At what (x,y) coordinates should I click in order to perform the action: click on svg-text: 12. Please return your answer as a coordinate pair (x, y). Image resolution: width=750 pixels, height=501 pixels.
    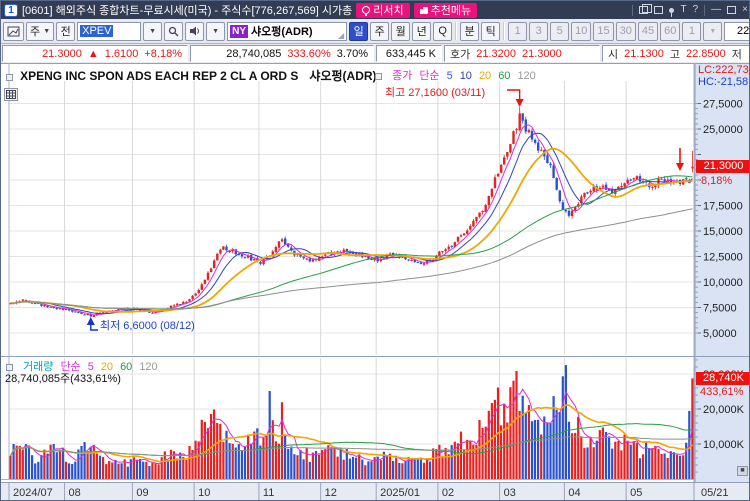
    Looking at the image, I should click on (331, 493).